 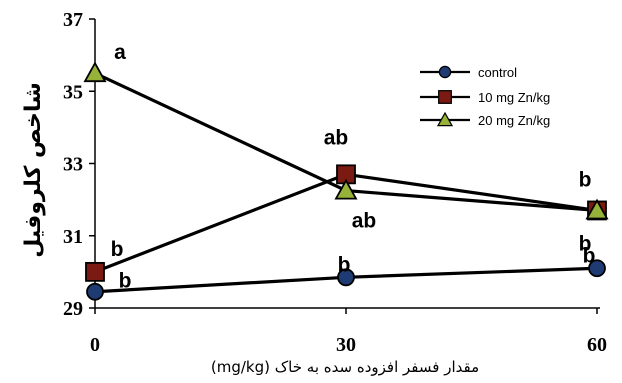 What do you see at coordinates (597, 345) in the screenshot?
I see `x-tick-label: 60` at bounding box center [597, 345].